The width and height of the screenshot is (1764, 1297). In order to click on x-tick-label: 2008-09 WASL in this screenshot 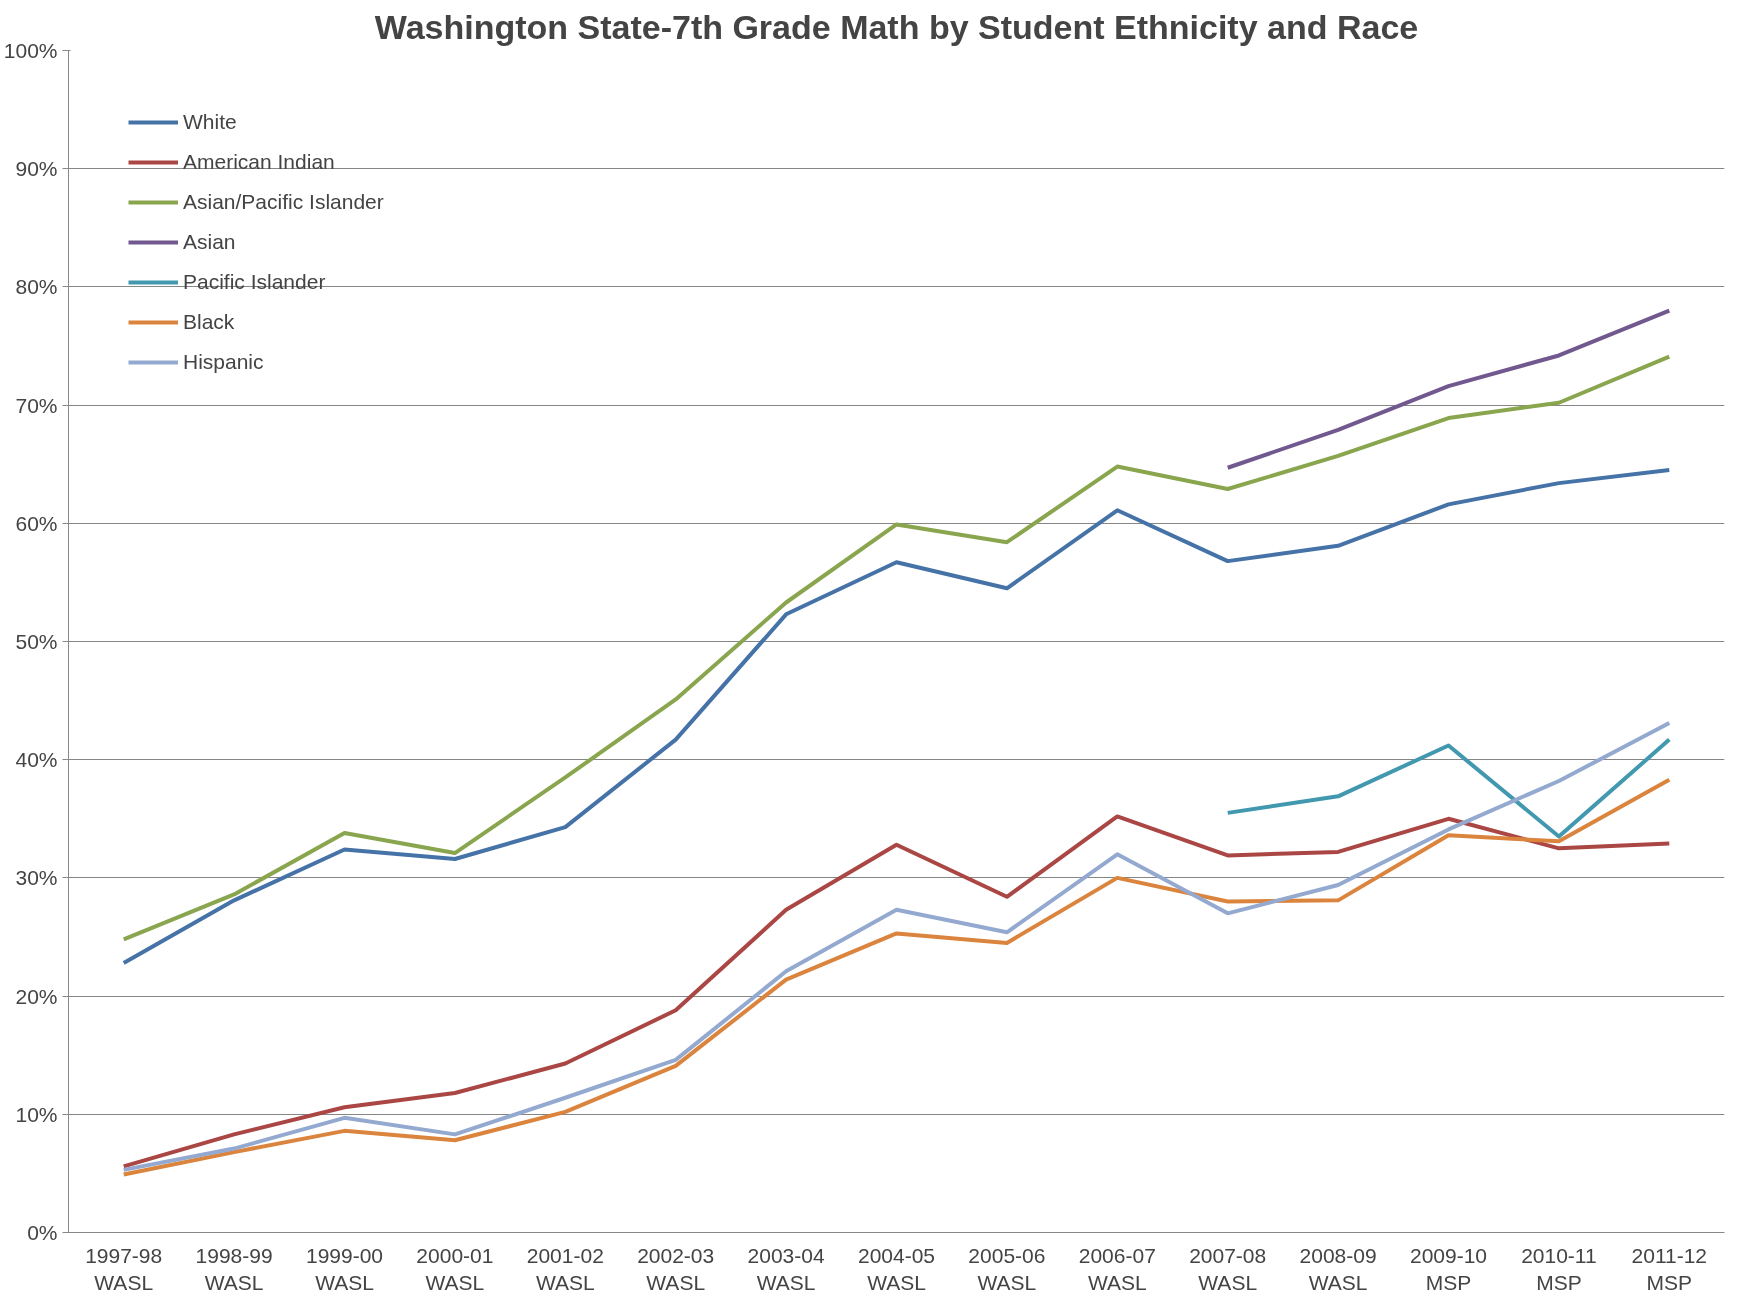, I will do `click(1338, 1269)`.